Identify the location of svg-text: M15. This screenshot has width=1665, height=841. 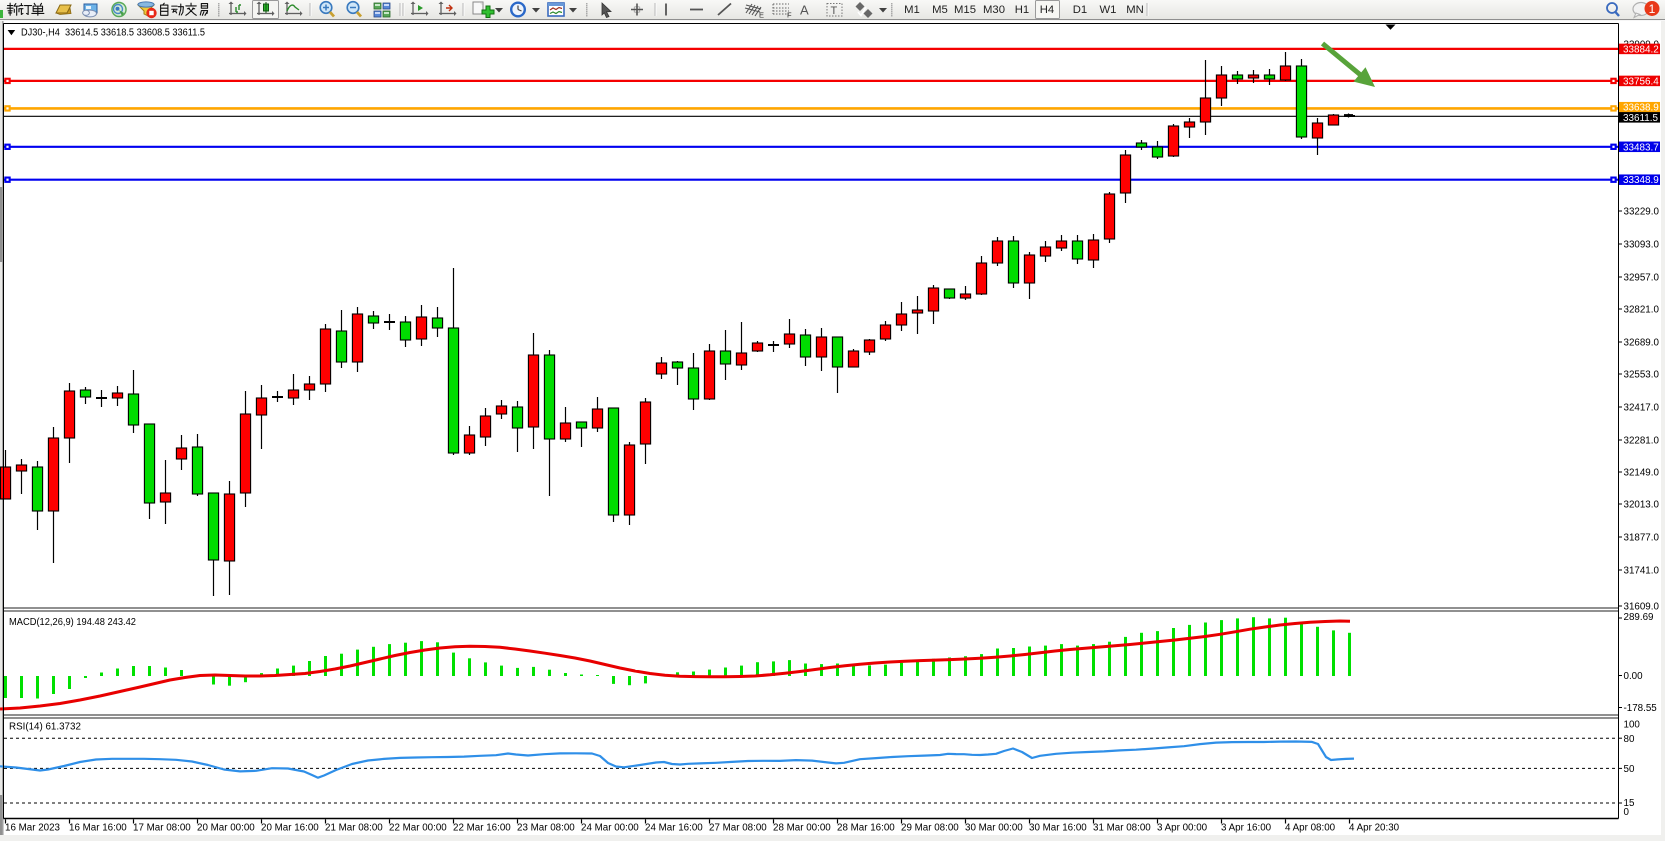
(965, 10).